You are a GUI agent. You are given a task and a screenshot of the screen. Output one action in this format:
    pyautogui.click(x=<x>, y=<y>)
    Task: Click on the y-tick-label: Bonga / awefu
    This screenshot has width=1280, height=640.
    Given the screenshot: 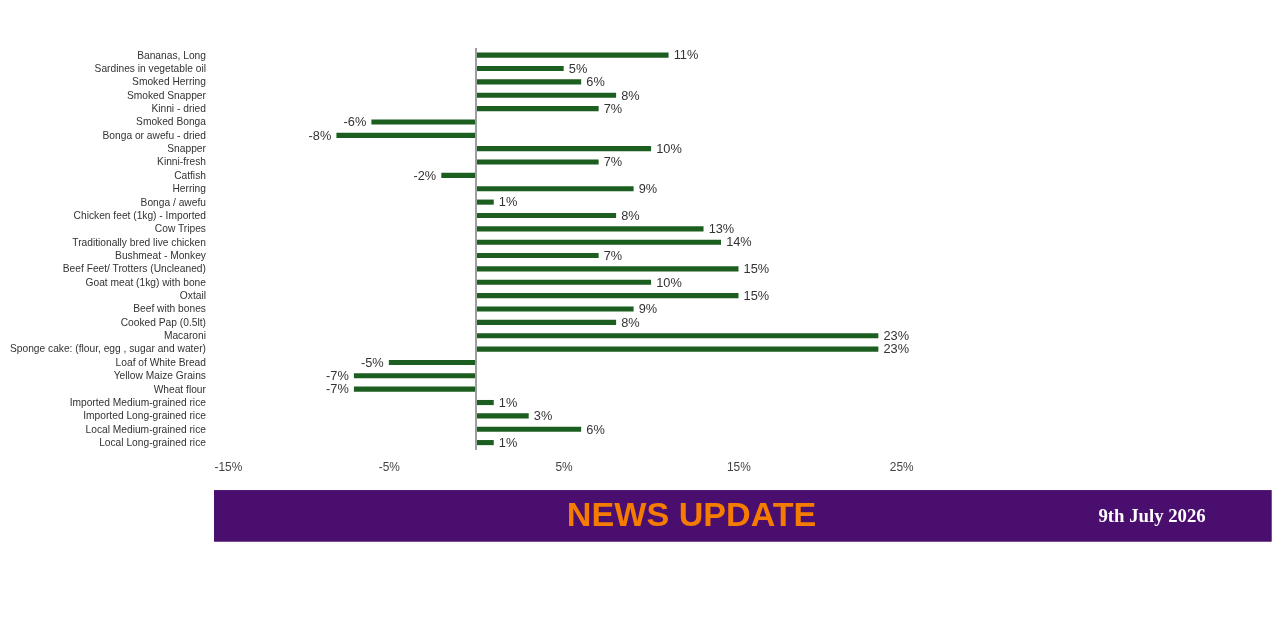 What is the action you would take?
    pyautogui.click(x=173, y=202)
    